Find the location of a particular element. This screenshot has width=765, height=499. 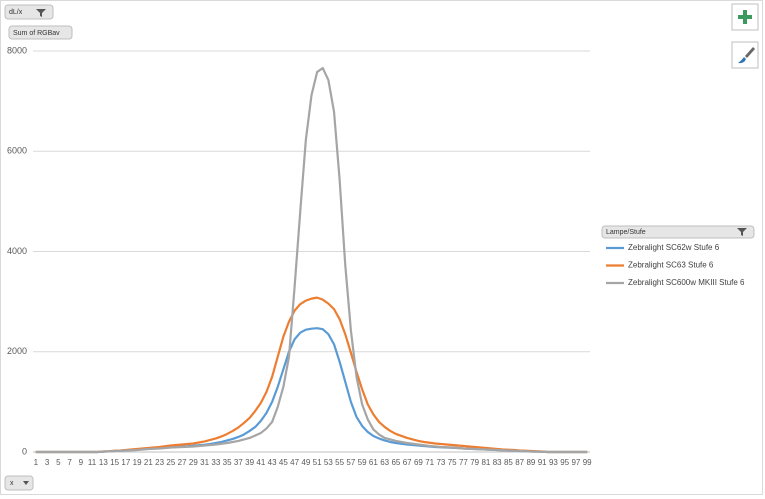

axis-field-label: x is located at coordinates (12, 483).